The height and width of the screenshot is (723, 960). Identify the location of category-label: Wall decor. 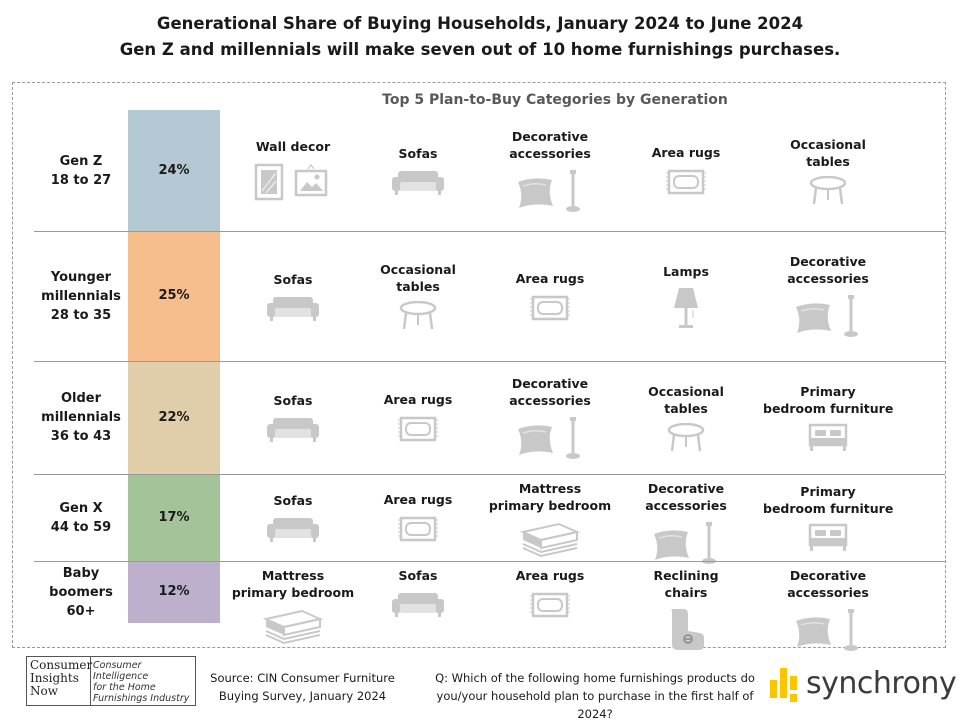
(293, 146).